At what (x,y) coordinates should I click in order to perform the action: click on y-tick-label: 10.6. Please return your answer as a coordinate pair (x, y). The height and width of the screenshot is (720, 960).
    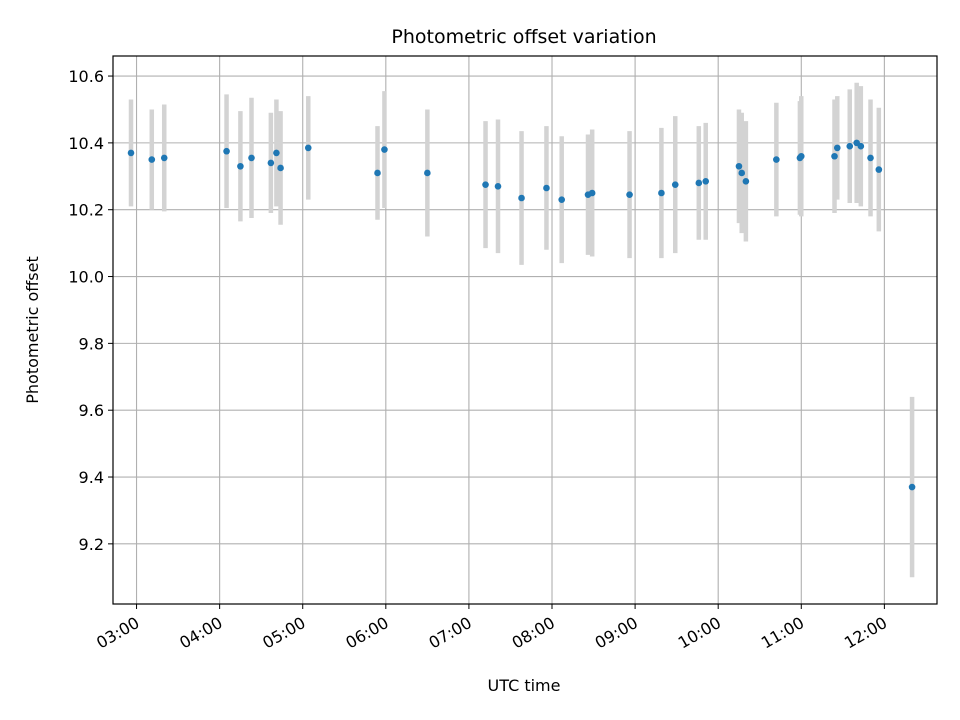
    Looking at the image, I should click on (86, 76).